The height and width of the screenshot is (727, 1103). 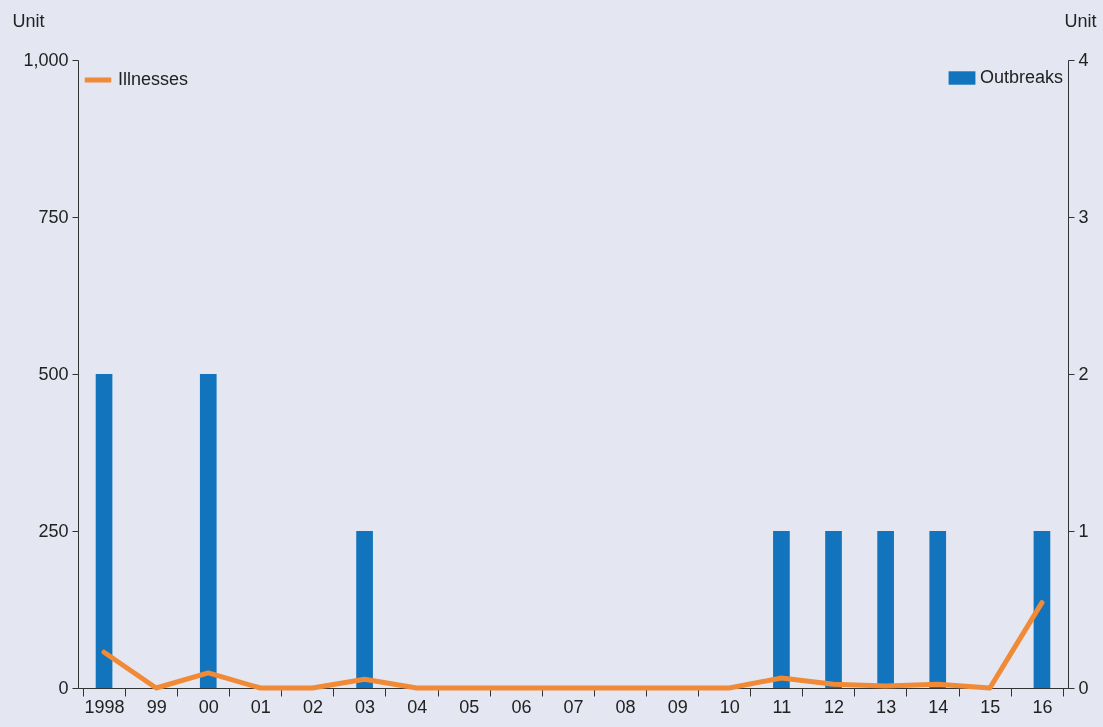 I want to click on y2-tick-label: 2, so click(x=1083, y=373).